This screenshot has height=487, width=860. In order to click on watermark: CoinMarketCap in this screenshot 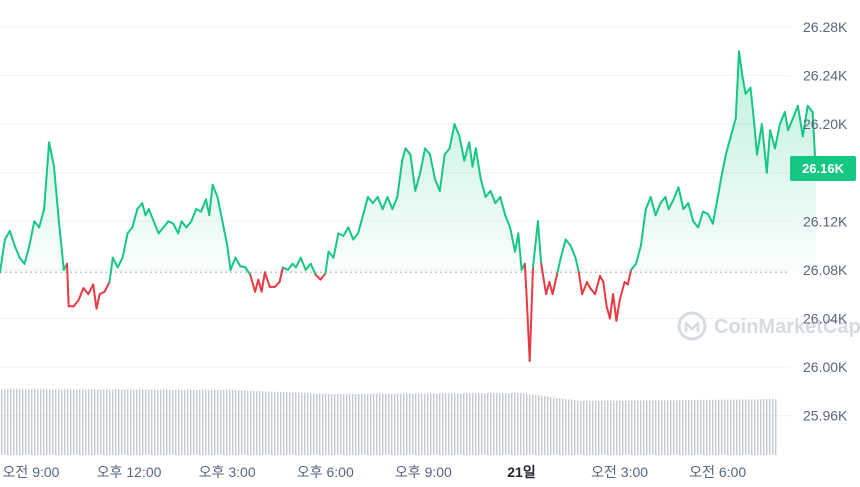, I will do `click(768, 326)`.